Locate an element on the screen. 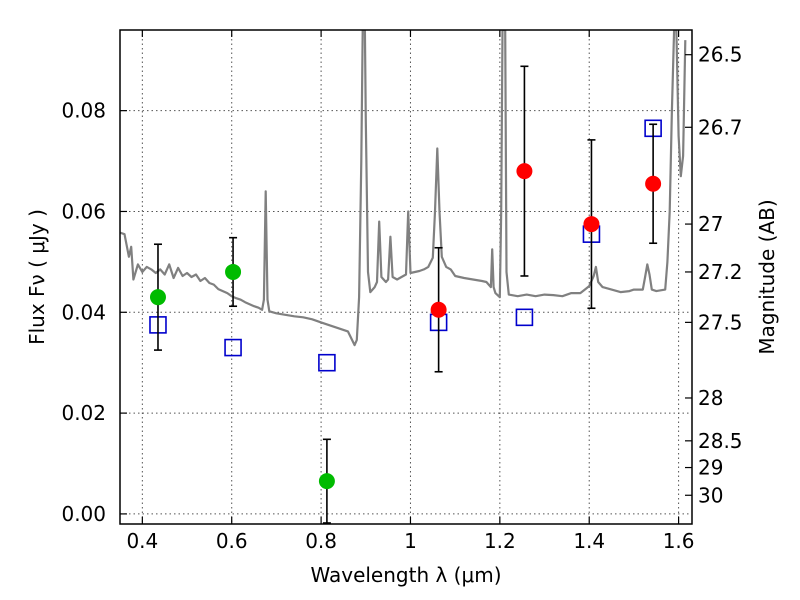  y2-tick-label: 28.5 is located at coordinates (720, 441).